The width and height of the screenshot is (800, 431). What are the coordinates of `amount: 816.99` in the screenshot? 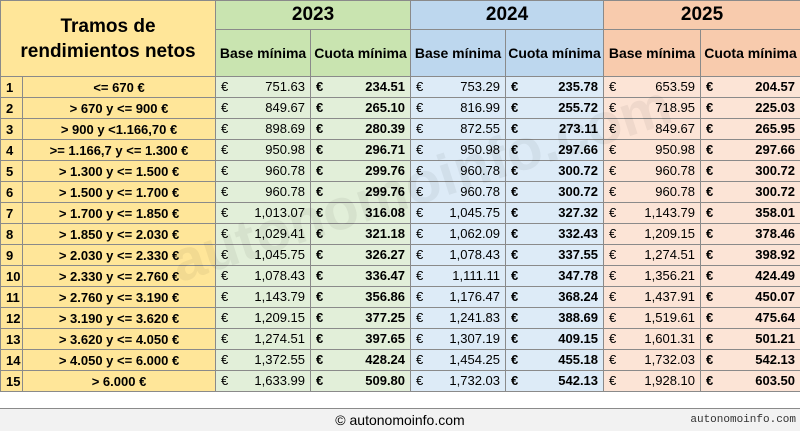 It's located at (480, 107).